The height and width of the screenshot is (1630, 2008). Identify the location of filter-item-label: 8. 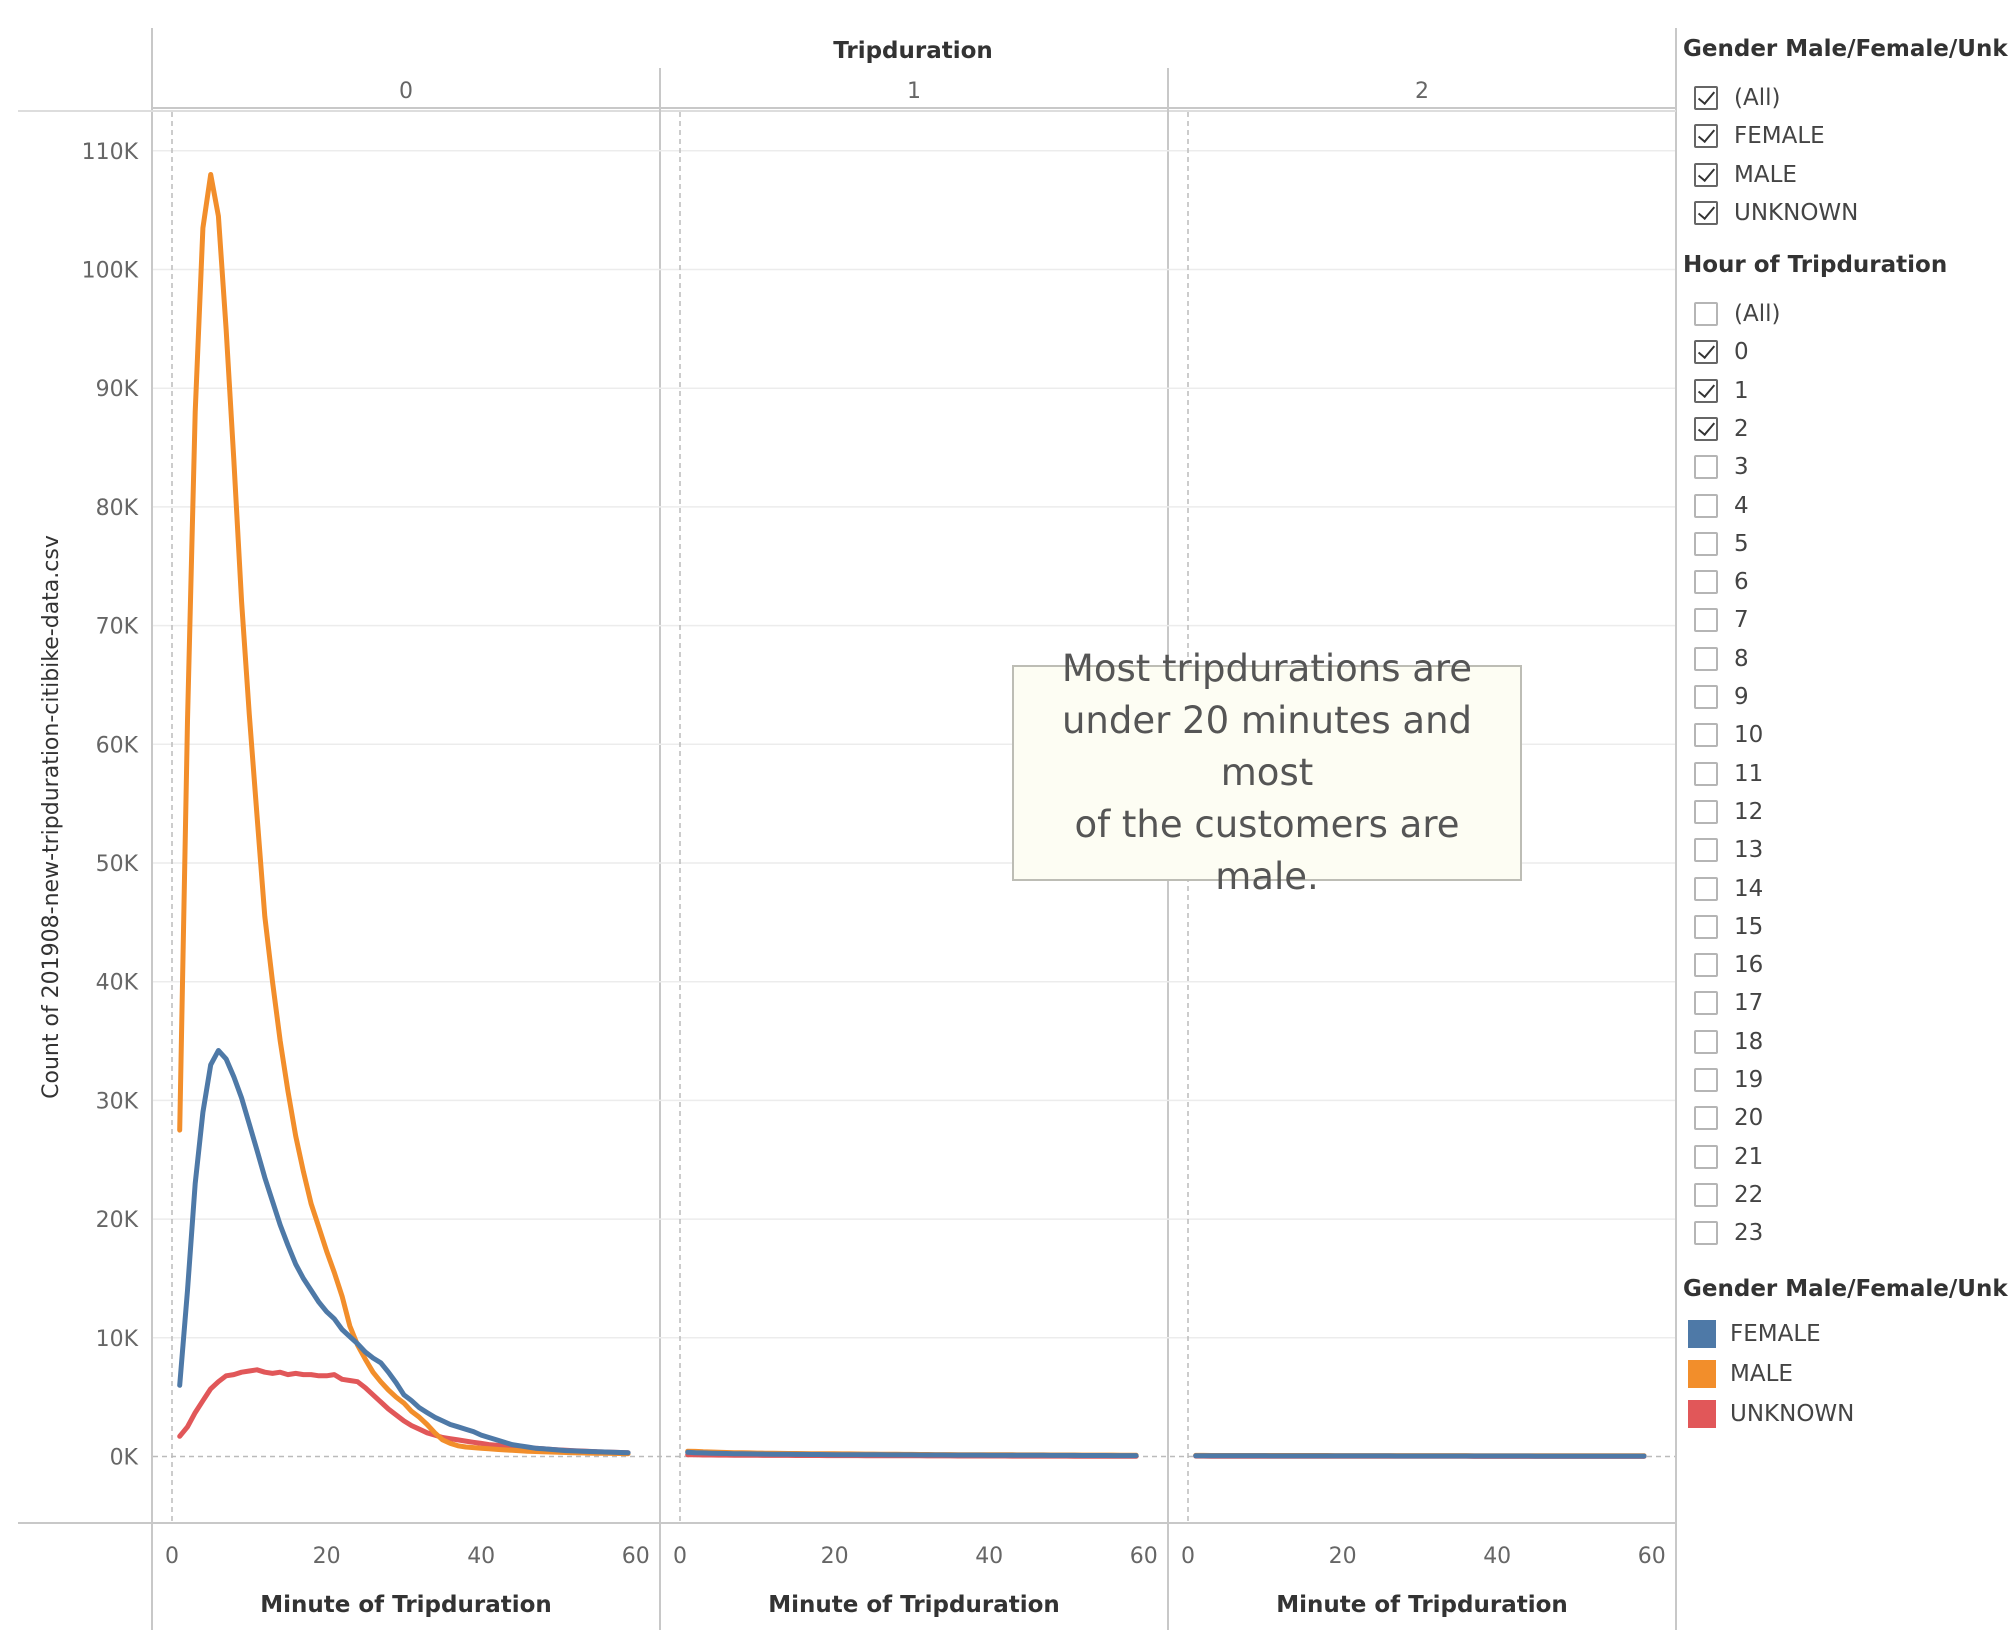
(1741, 658).